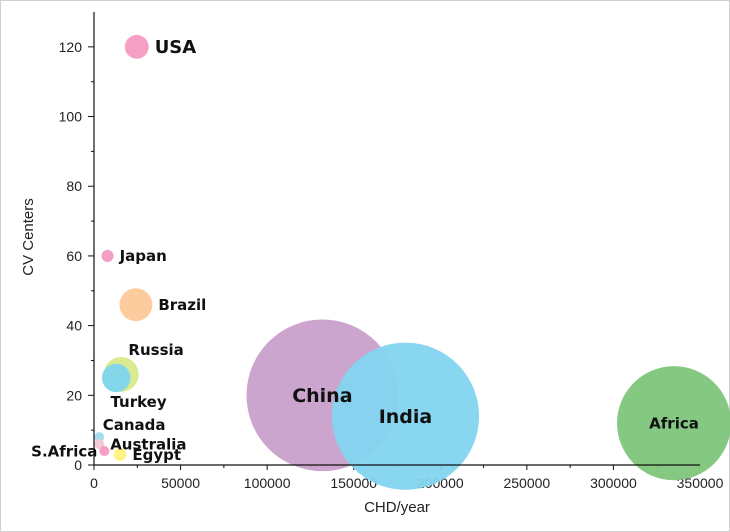  What do you see at coordinates (78, 465) in the screenshot?
I see `y-tick-label: 0` at bounding box center [78, 465].